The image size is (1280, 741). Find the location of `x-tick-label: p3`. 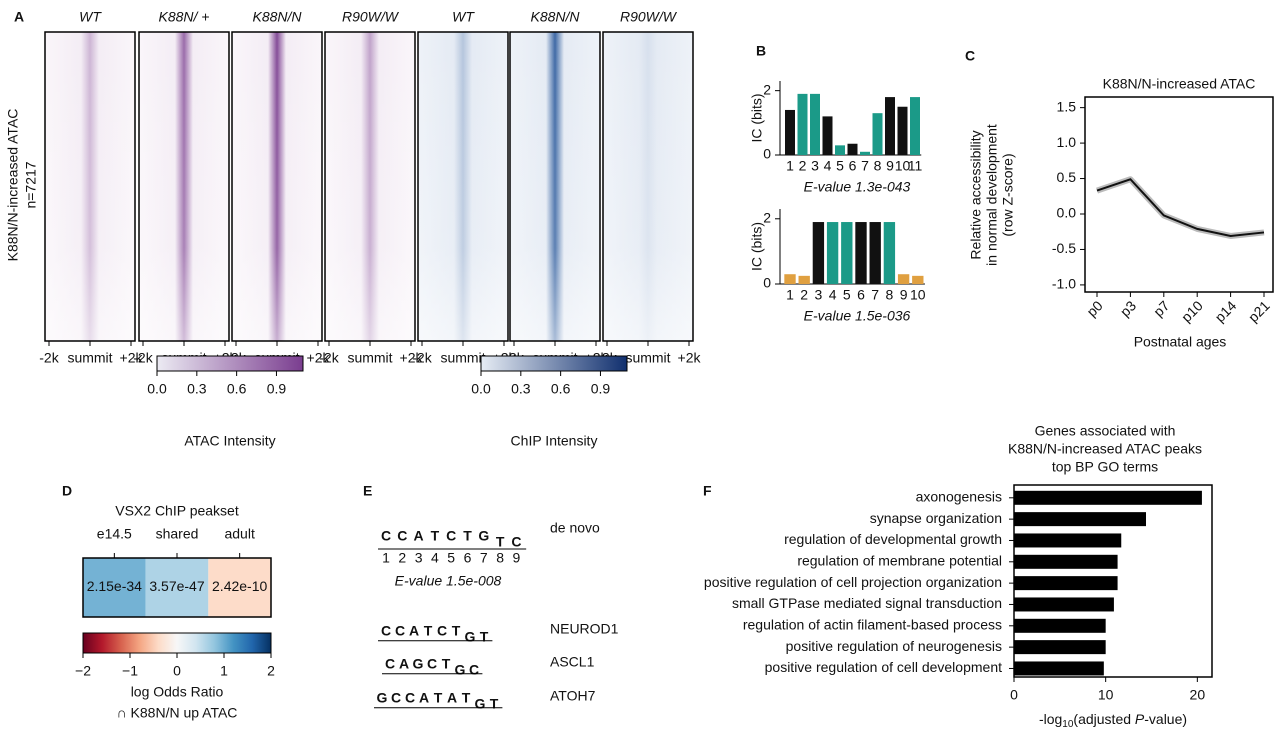

x-tick-label: p3 is located at coordinates (1128, 308).